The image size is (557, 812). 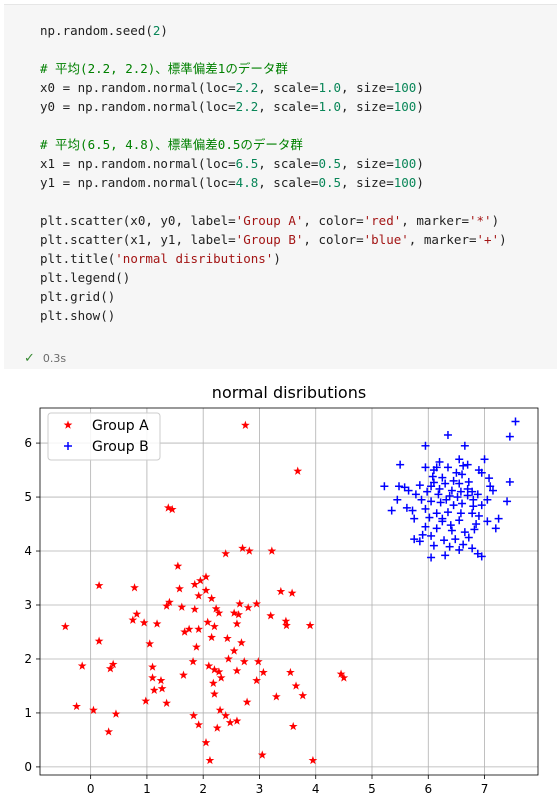 I want to click on code-token: 'blue', so click(x=386, y=239).